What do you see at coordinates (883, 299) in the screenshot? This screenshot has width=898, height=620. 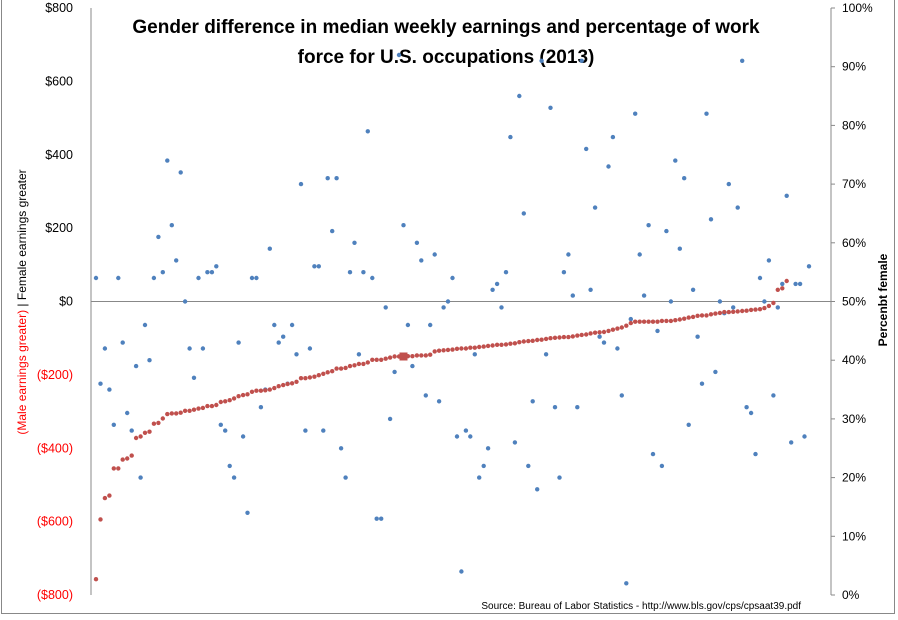 I see `right-axis-label: Percenbt female` at bounding box center [883, 299].